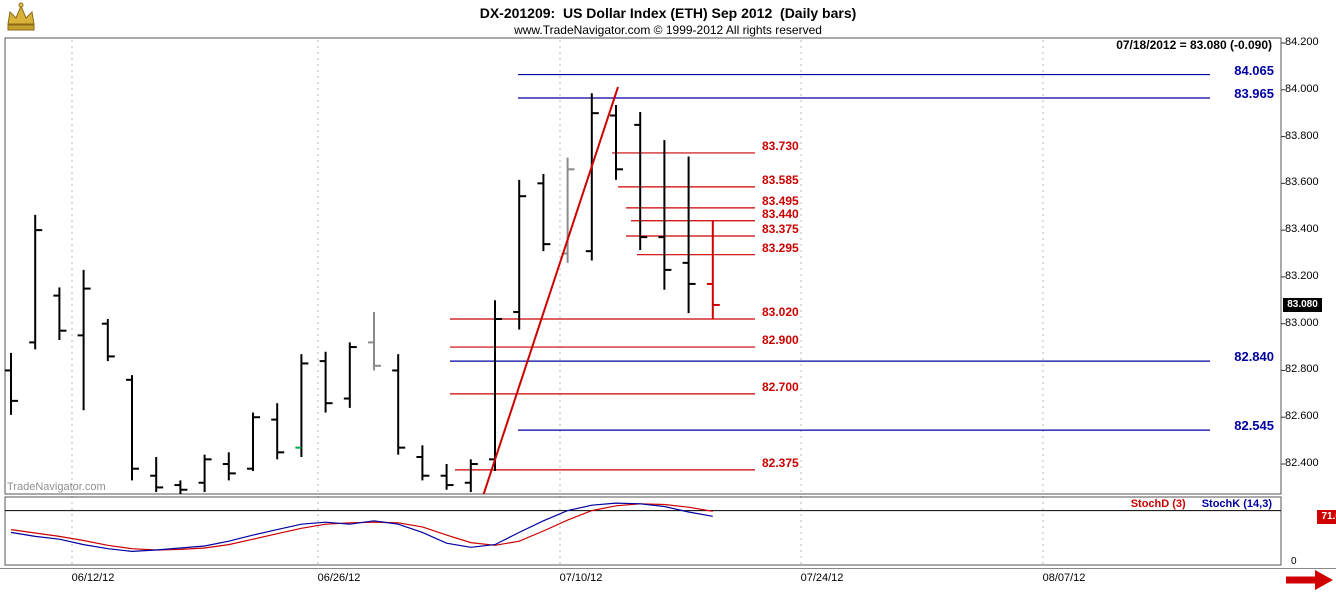  Describe the element at coordinates (780, 462) in the screenshot. I see `support-resistance-label: 82.375` at that location.